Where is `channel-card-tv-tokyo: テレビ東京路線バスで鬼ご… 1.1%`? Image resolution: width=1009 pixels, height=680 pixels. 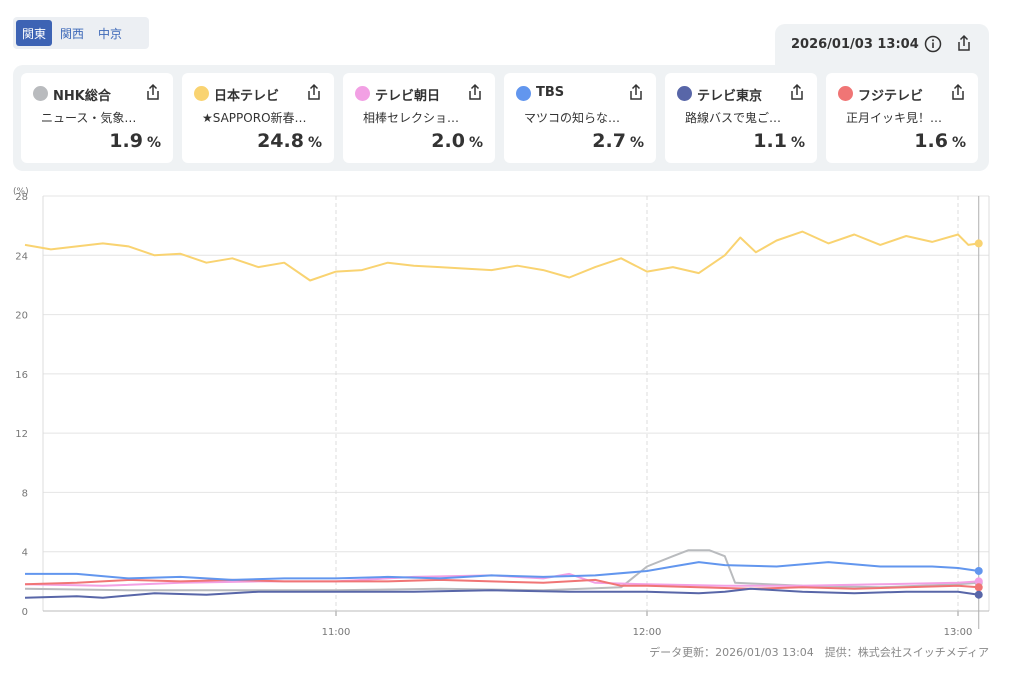
channel-card-tv-tokyo: テレビ東京路線バスで鬼ご… 1.1% is located at coordinates (741, 118).